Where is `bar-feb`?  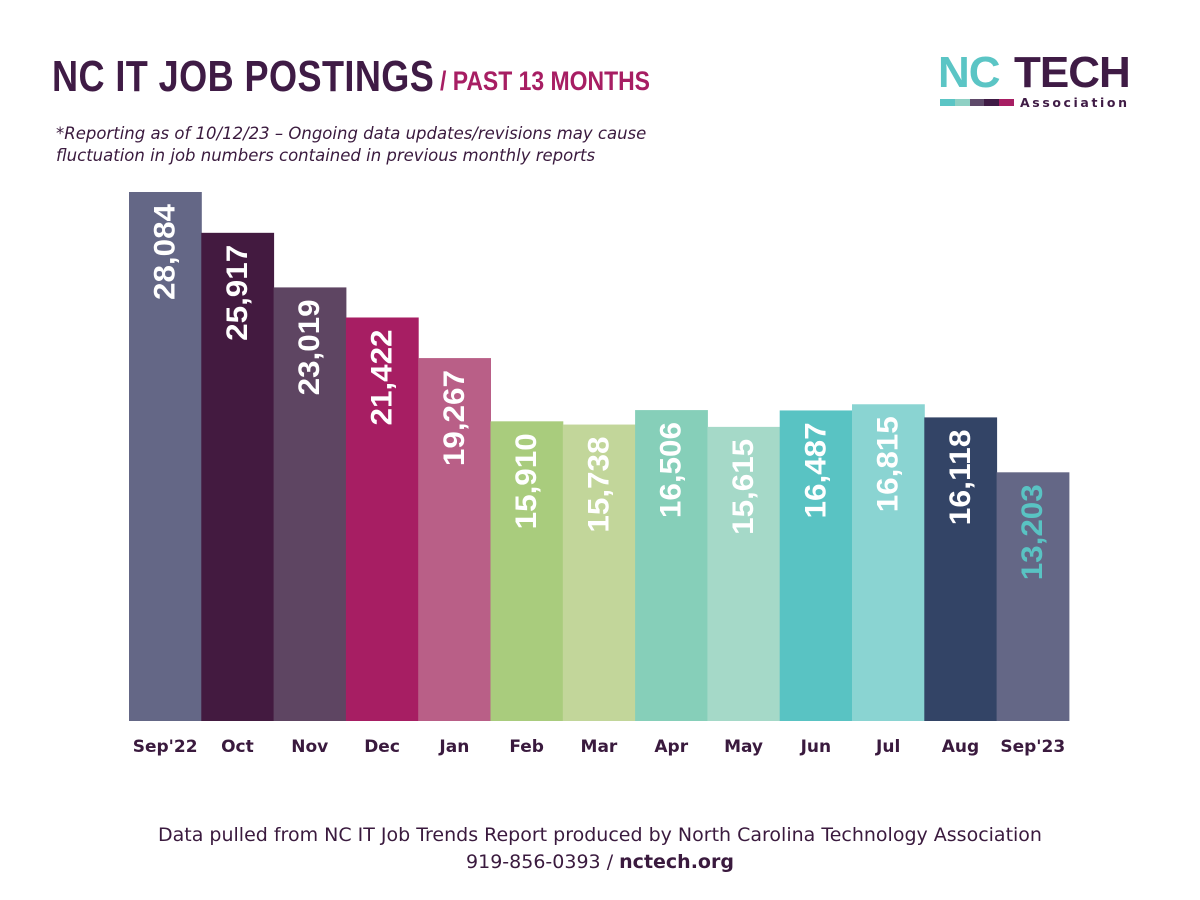
bar-feb is located at coordinates (527, 571).